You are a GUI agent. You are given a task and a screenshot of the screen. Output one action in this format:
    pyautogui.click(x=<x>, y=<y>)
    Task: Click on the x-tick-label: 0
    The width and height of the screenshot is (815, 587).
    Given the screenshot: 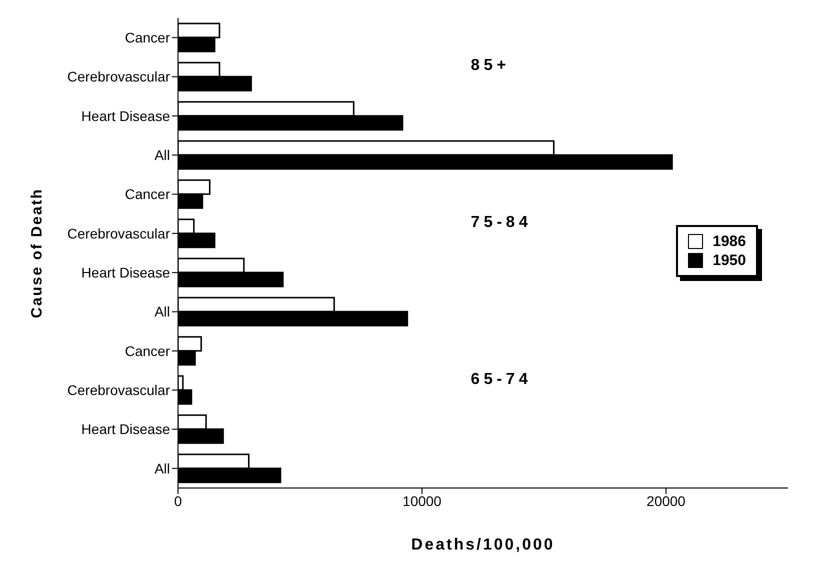 What is the action you would take?
    pyautogui.click(x=178, y=500)
    